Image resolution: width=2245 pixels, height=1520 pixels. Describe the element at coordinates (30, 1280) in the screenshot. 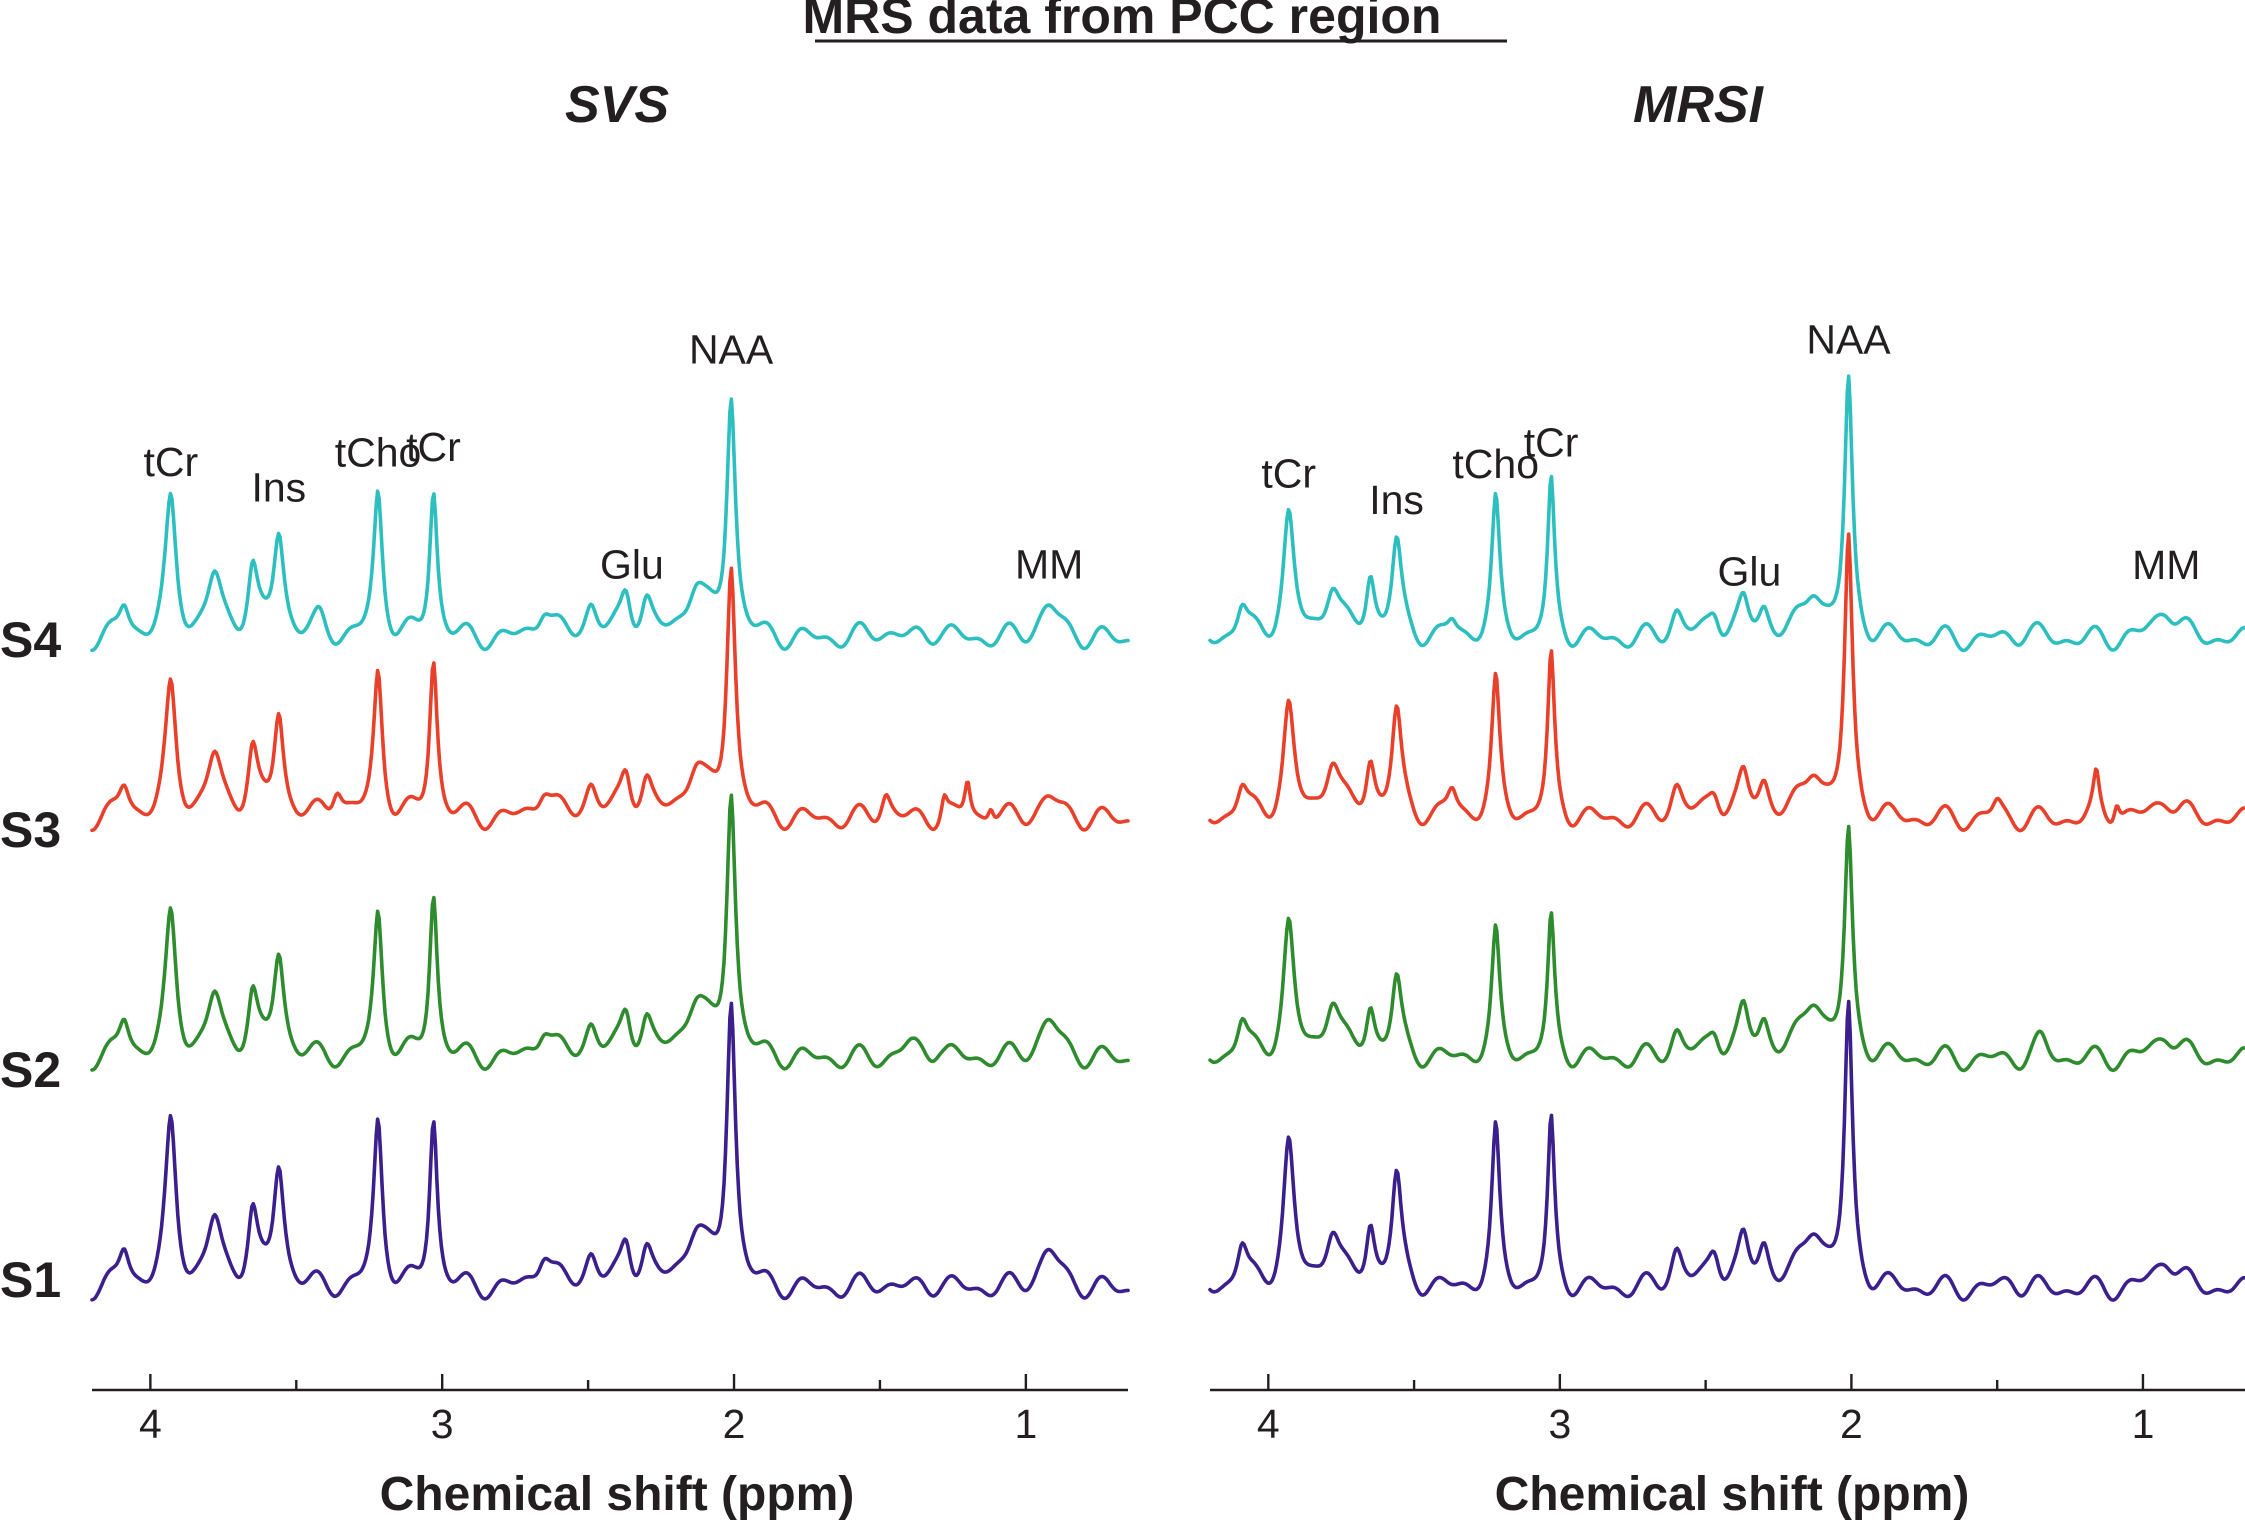

I see `row-label-s1: S1` at that location.